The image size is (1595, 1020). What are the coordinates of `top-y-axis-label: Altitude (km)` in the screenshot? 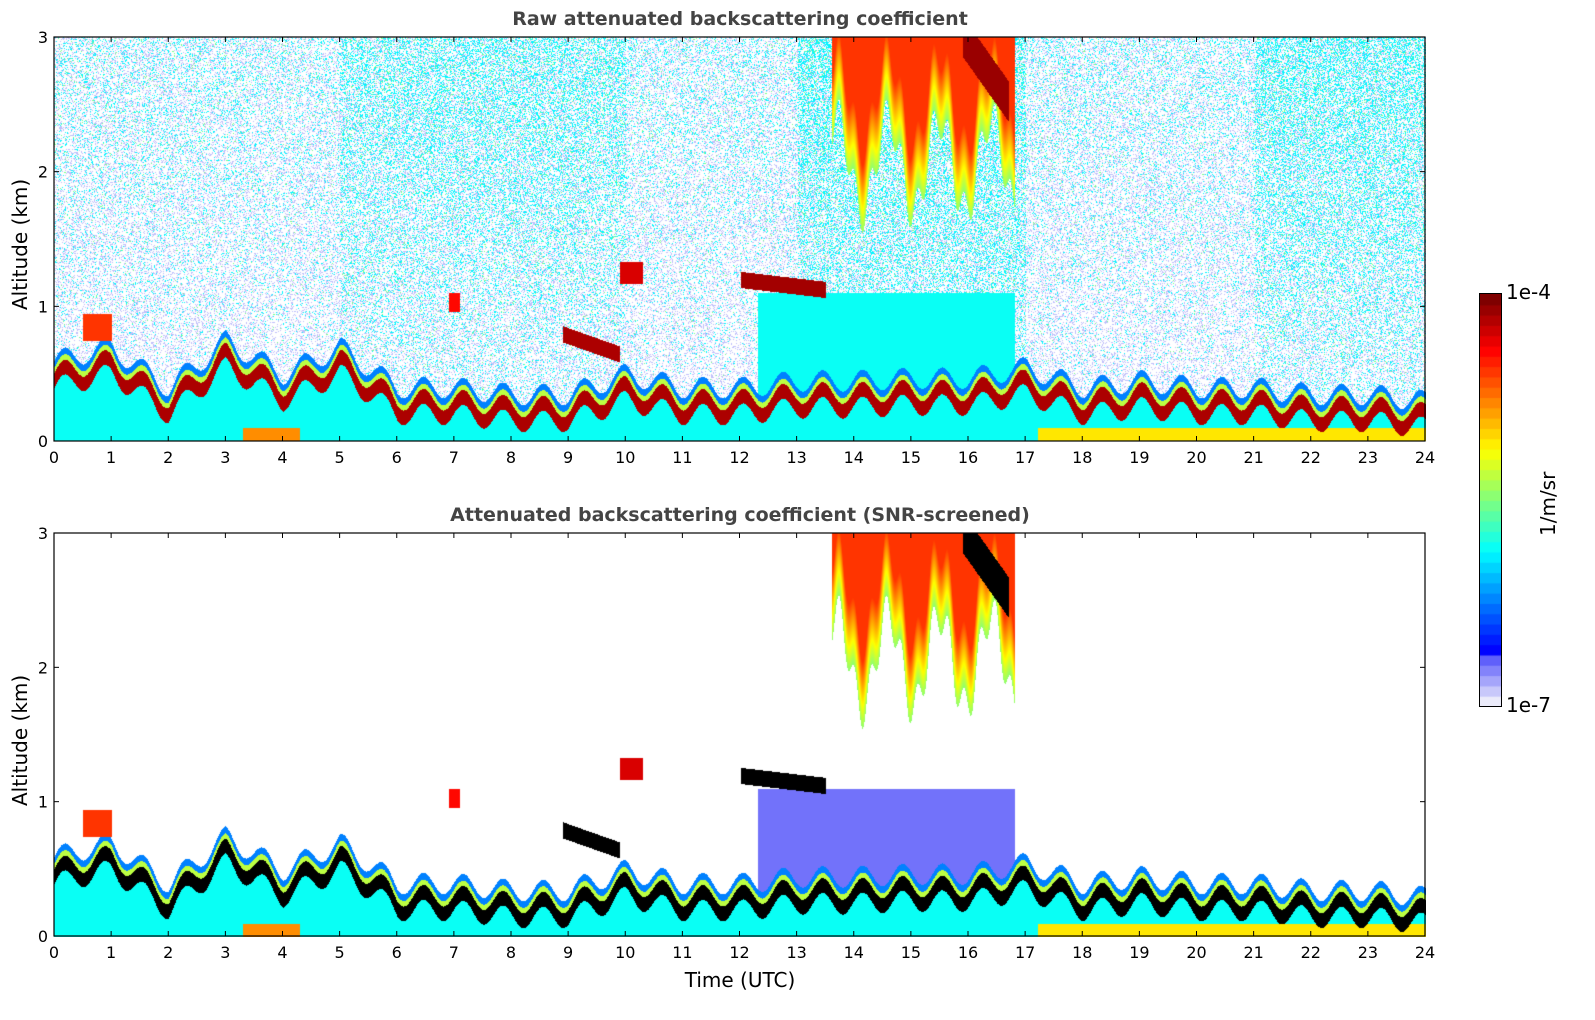 It's located at (20, 244).